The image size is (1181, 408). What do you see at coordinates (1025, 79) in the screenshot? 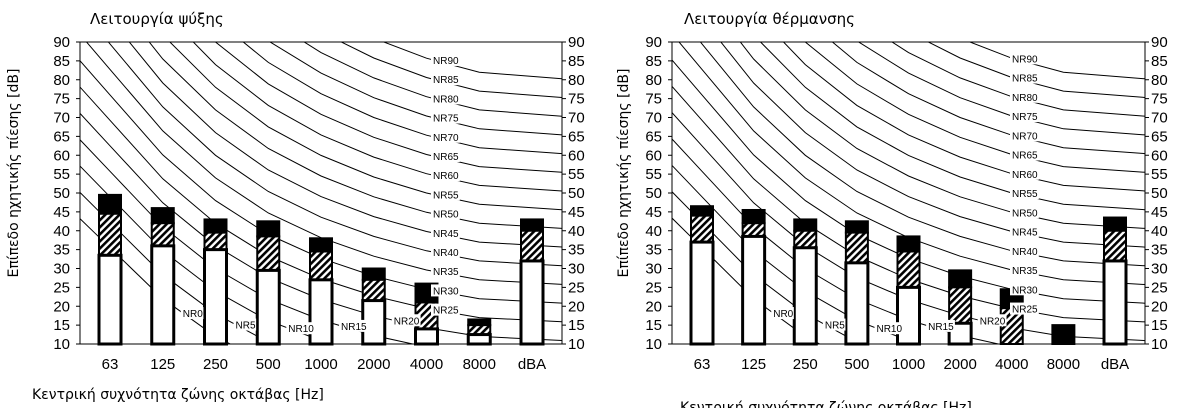
I see `nr-label: NR85` at bounding box center [1025, 79].